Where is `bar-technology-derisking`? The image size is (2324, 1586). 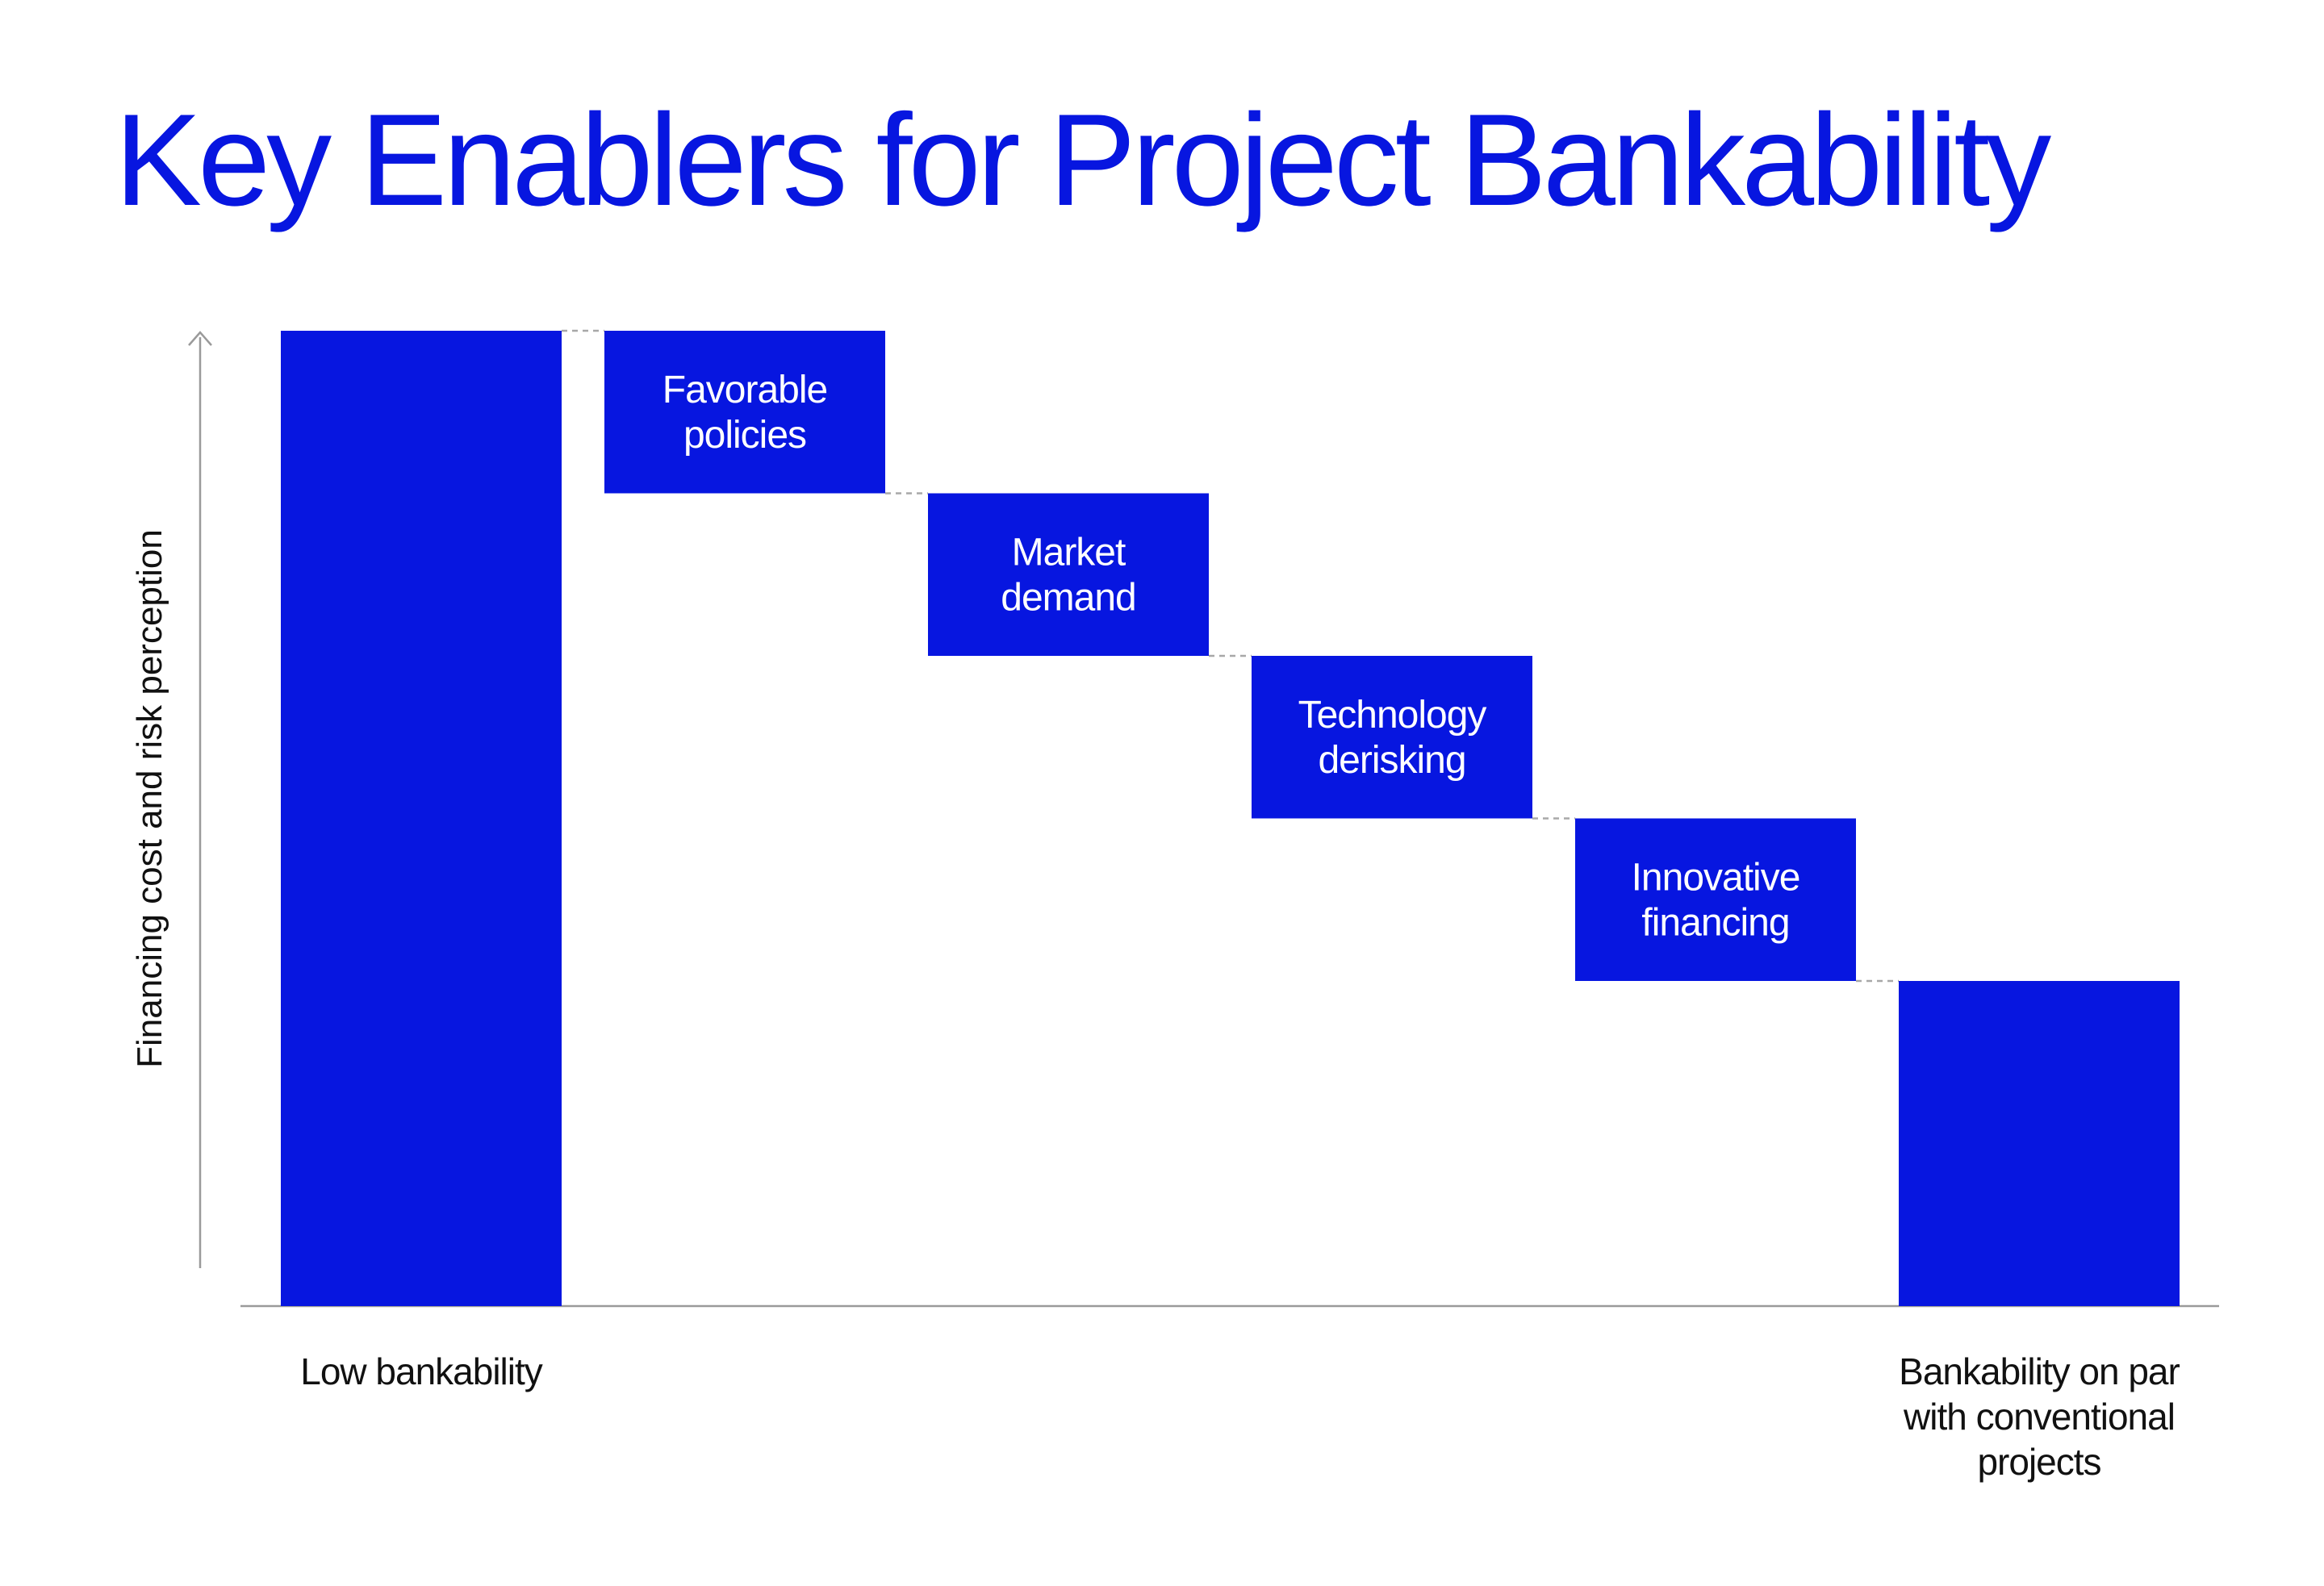 bar-technology-derisking is located at coordinates (1392, 738).